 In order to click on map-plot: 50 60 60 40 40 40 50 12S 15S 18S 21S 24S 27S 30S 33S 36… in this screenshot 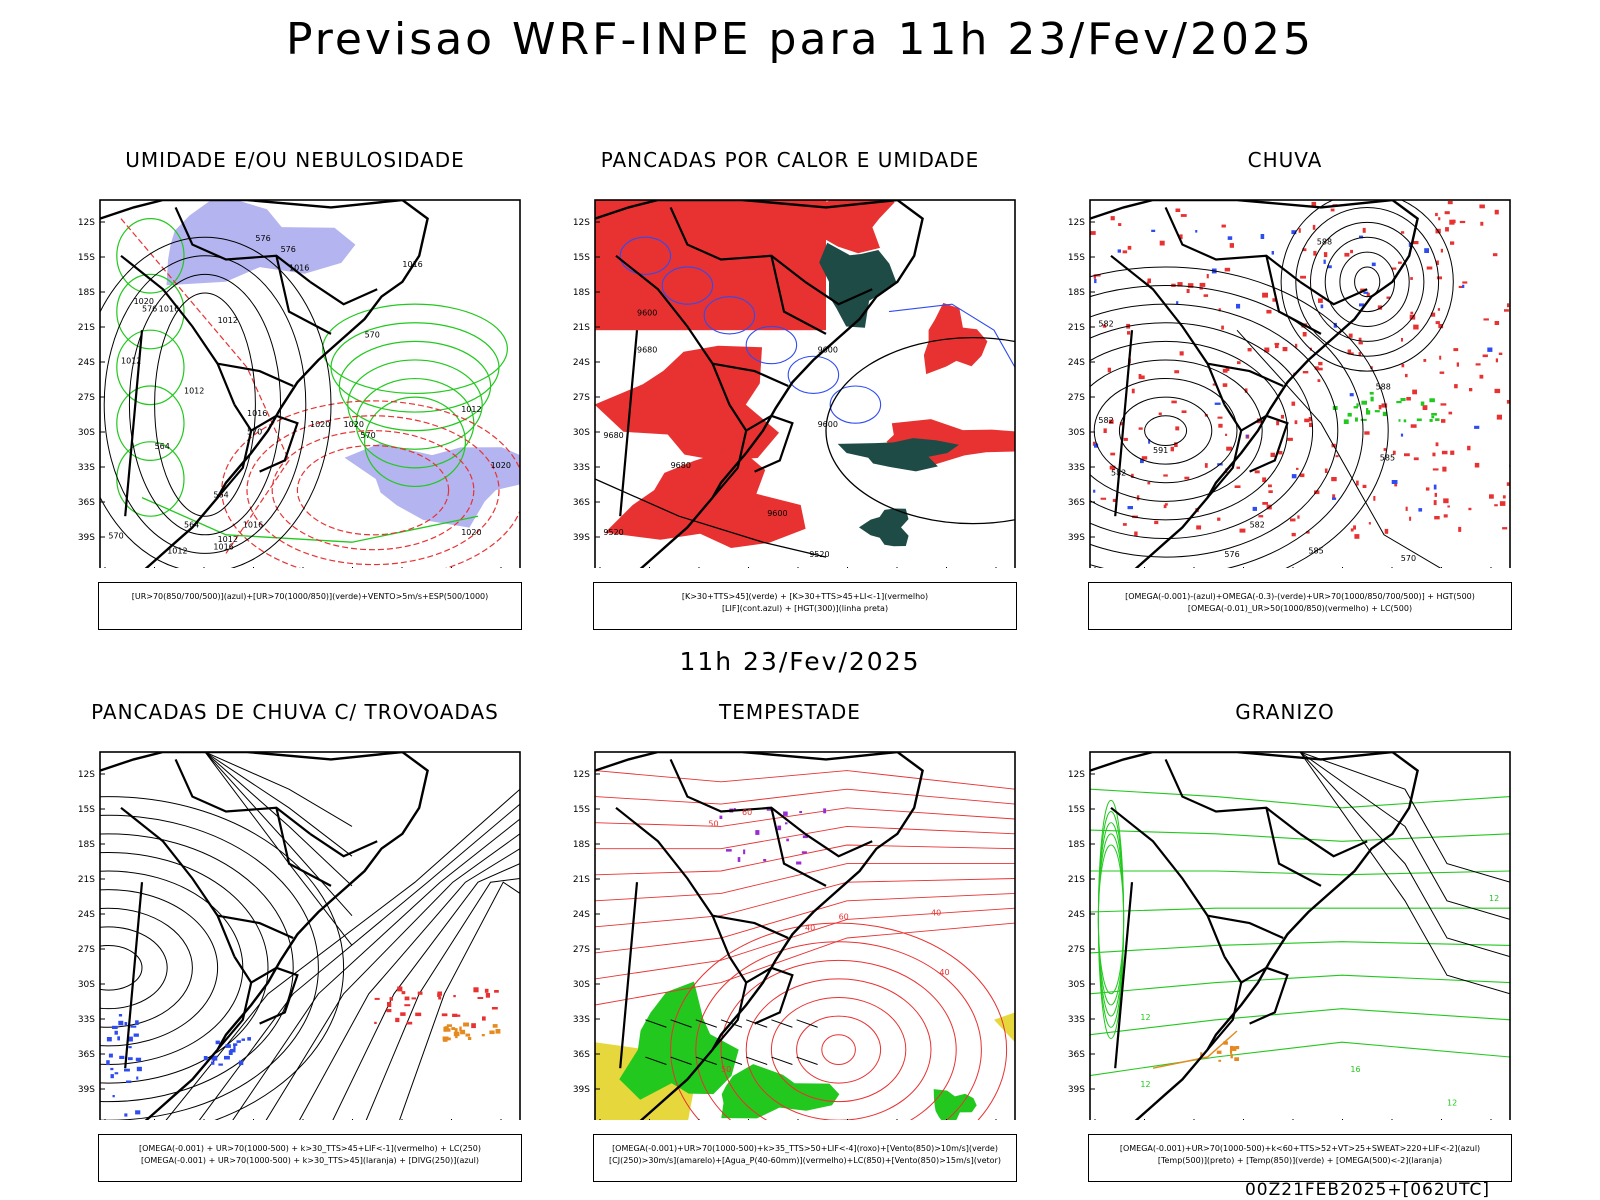, I will do `click(794, 935)`.